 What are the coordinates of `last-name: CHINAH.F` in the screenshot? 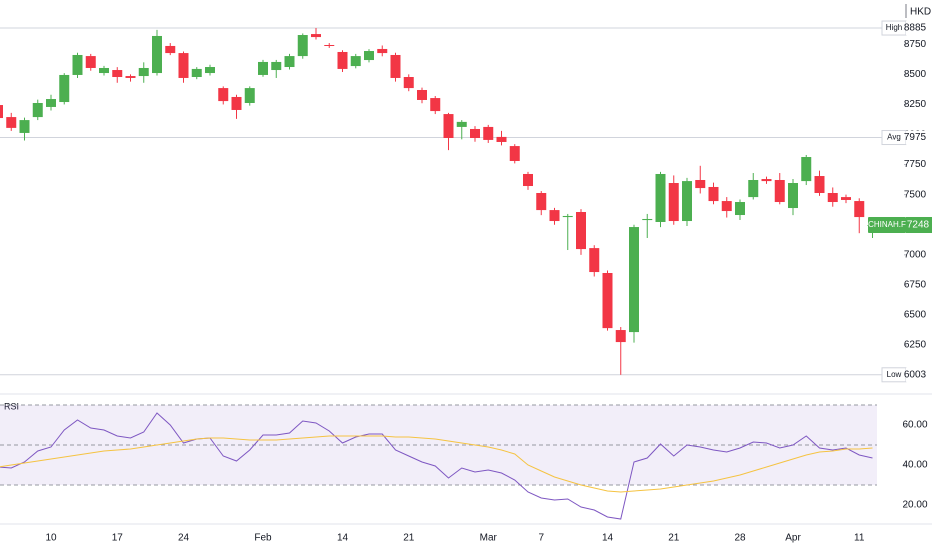 It's located at (887, 224).